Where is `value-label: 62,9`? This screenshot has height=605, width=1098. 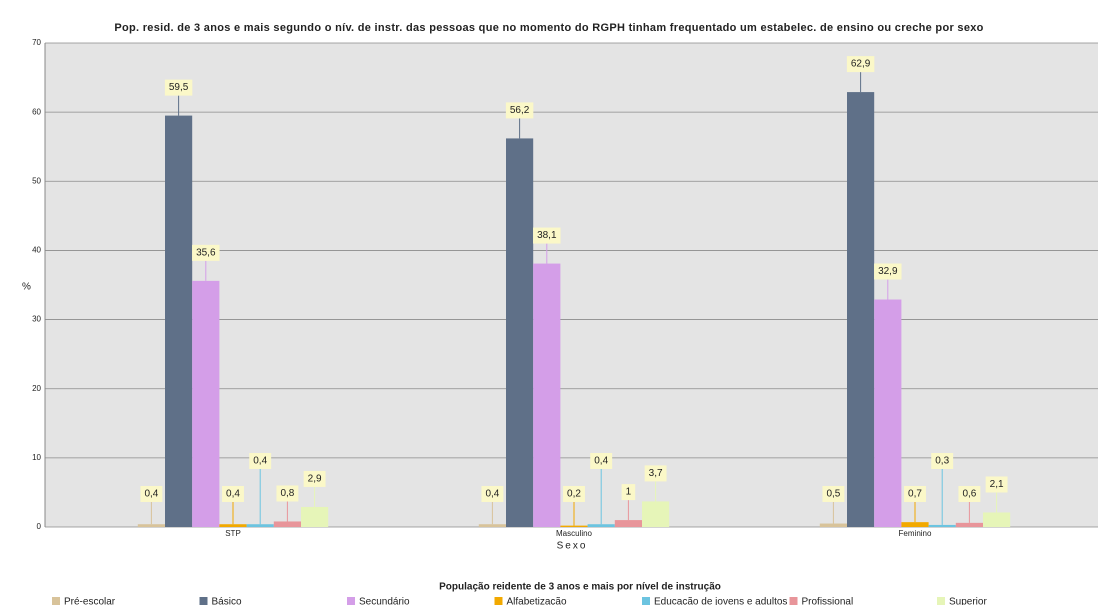 value-label: 62,9 is located at coordinates (861, 64).